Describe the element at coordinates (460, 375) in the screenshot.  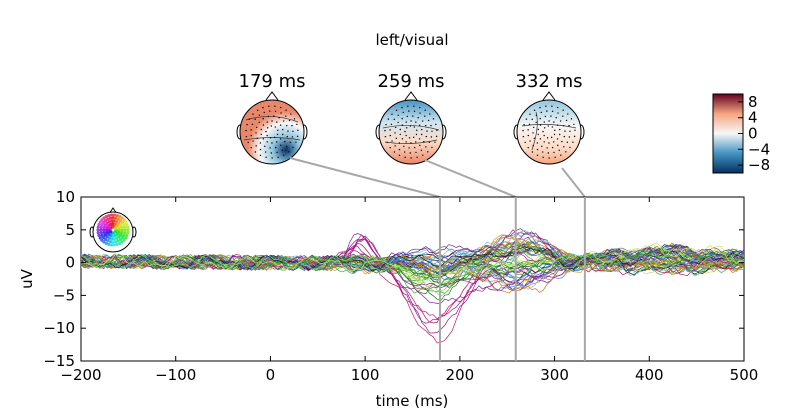
I see `x-tick-label: 200` at that location.